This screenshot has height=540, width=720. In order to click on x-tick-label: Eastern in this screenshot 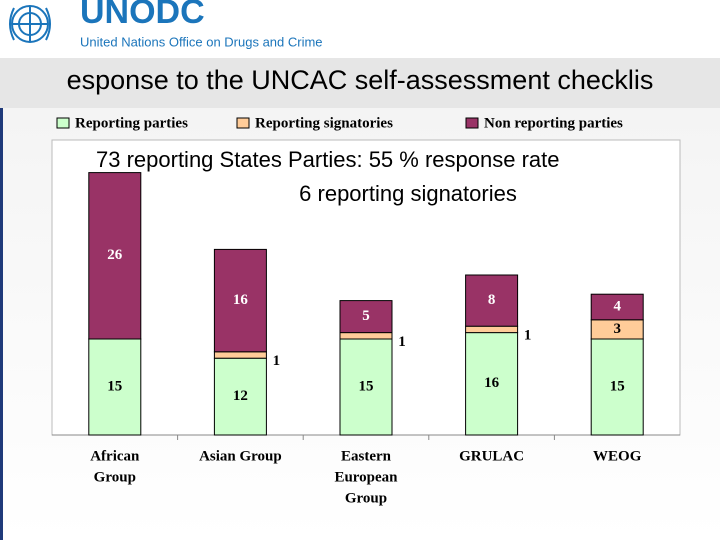, I will do `click(366, 456)`.